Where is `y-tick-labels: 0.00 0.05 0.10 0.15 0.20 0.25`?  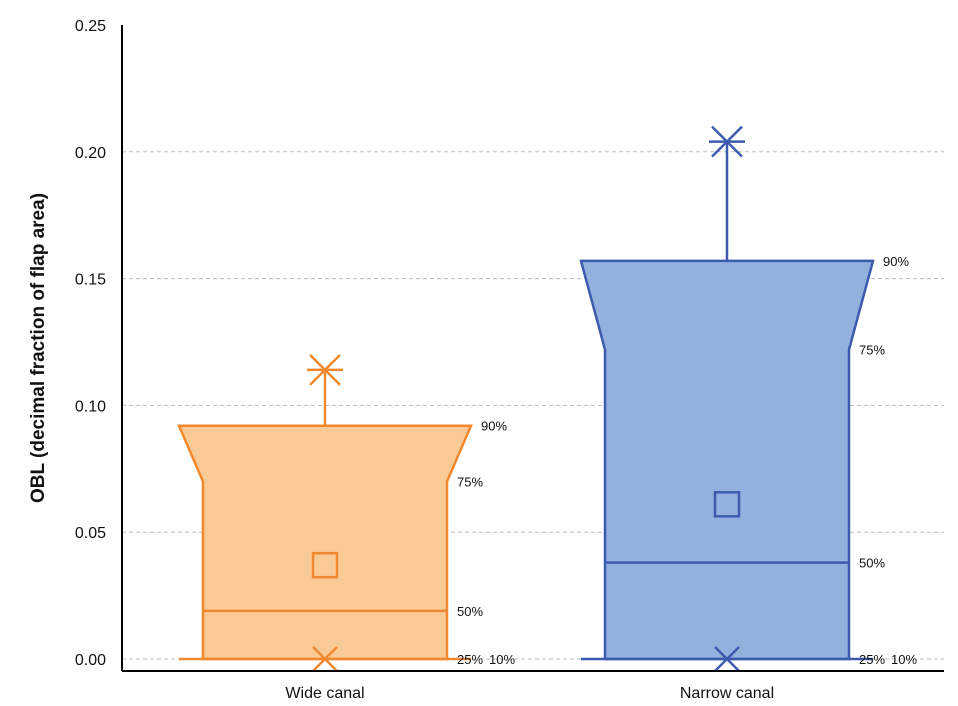 y-tick-labels: 0.00 0.05 0.10 0.15 0.20 0.25 is located at coordinates (90, 343).